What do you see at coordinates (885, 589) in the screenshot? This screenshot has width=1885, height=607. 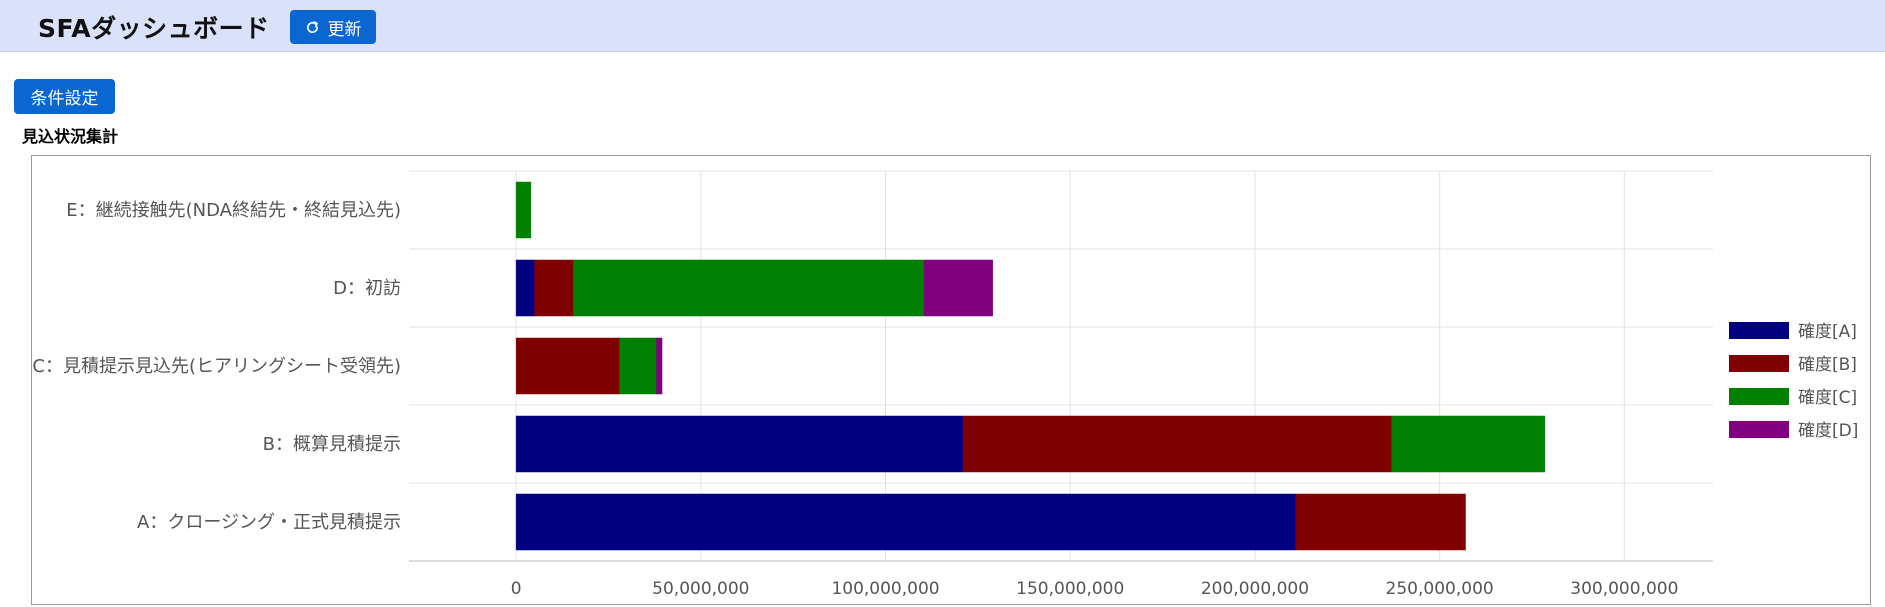 I see `x-tick-label: 100,000,000` at bounding box center [885, 589].